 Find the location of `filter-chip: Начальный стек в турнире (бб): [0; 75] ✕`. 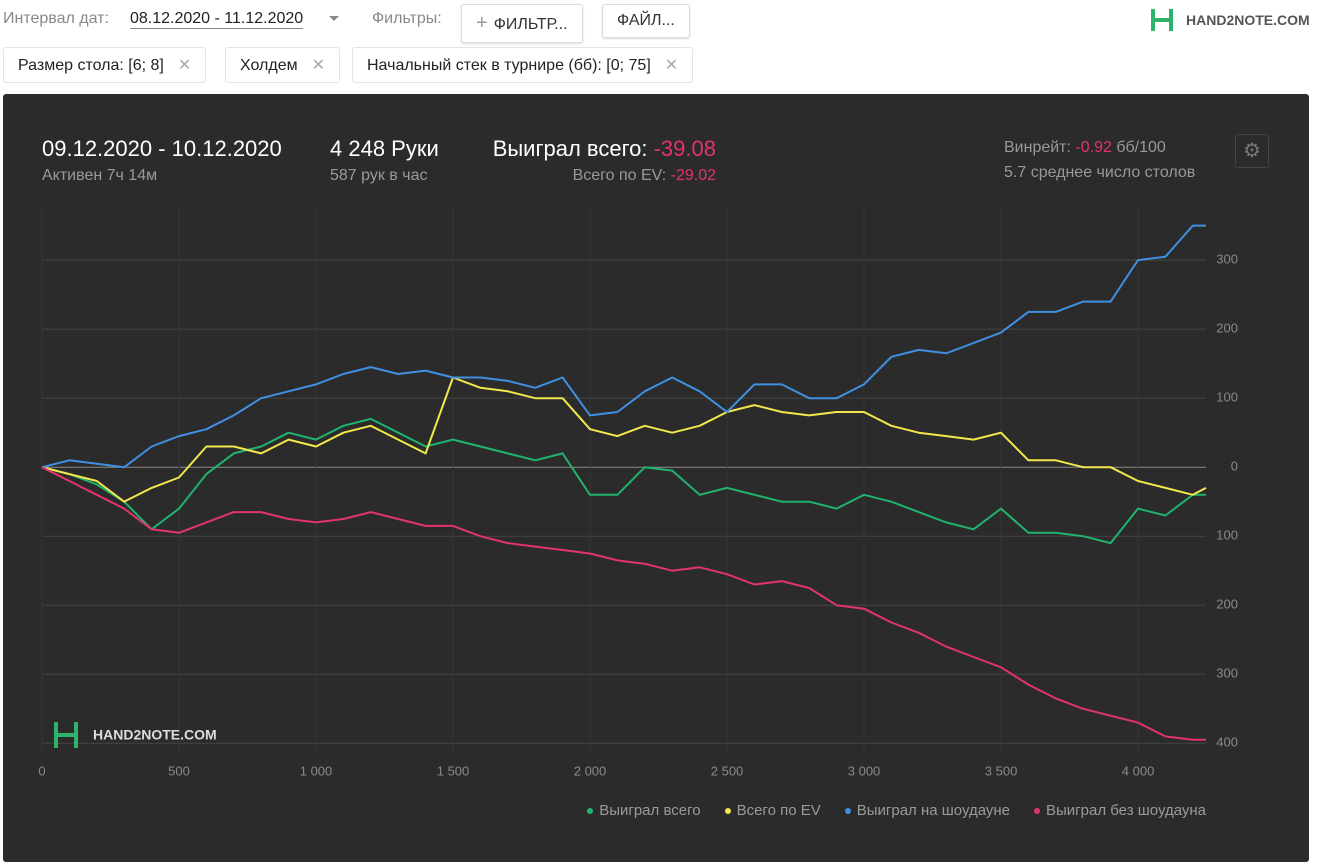

filter-chip: Начальный стек в турнире (бб): [0; 75] ✕ is located at coordinates (523, 65).